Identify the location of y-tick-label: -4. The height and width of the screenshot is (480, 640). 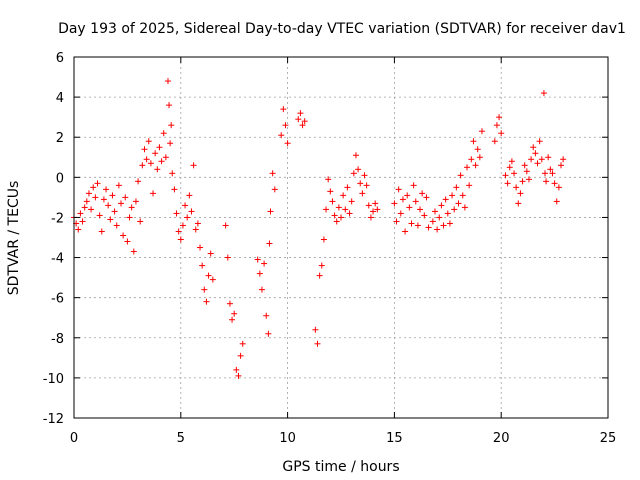
(57, 259).